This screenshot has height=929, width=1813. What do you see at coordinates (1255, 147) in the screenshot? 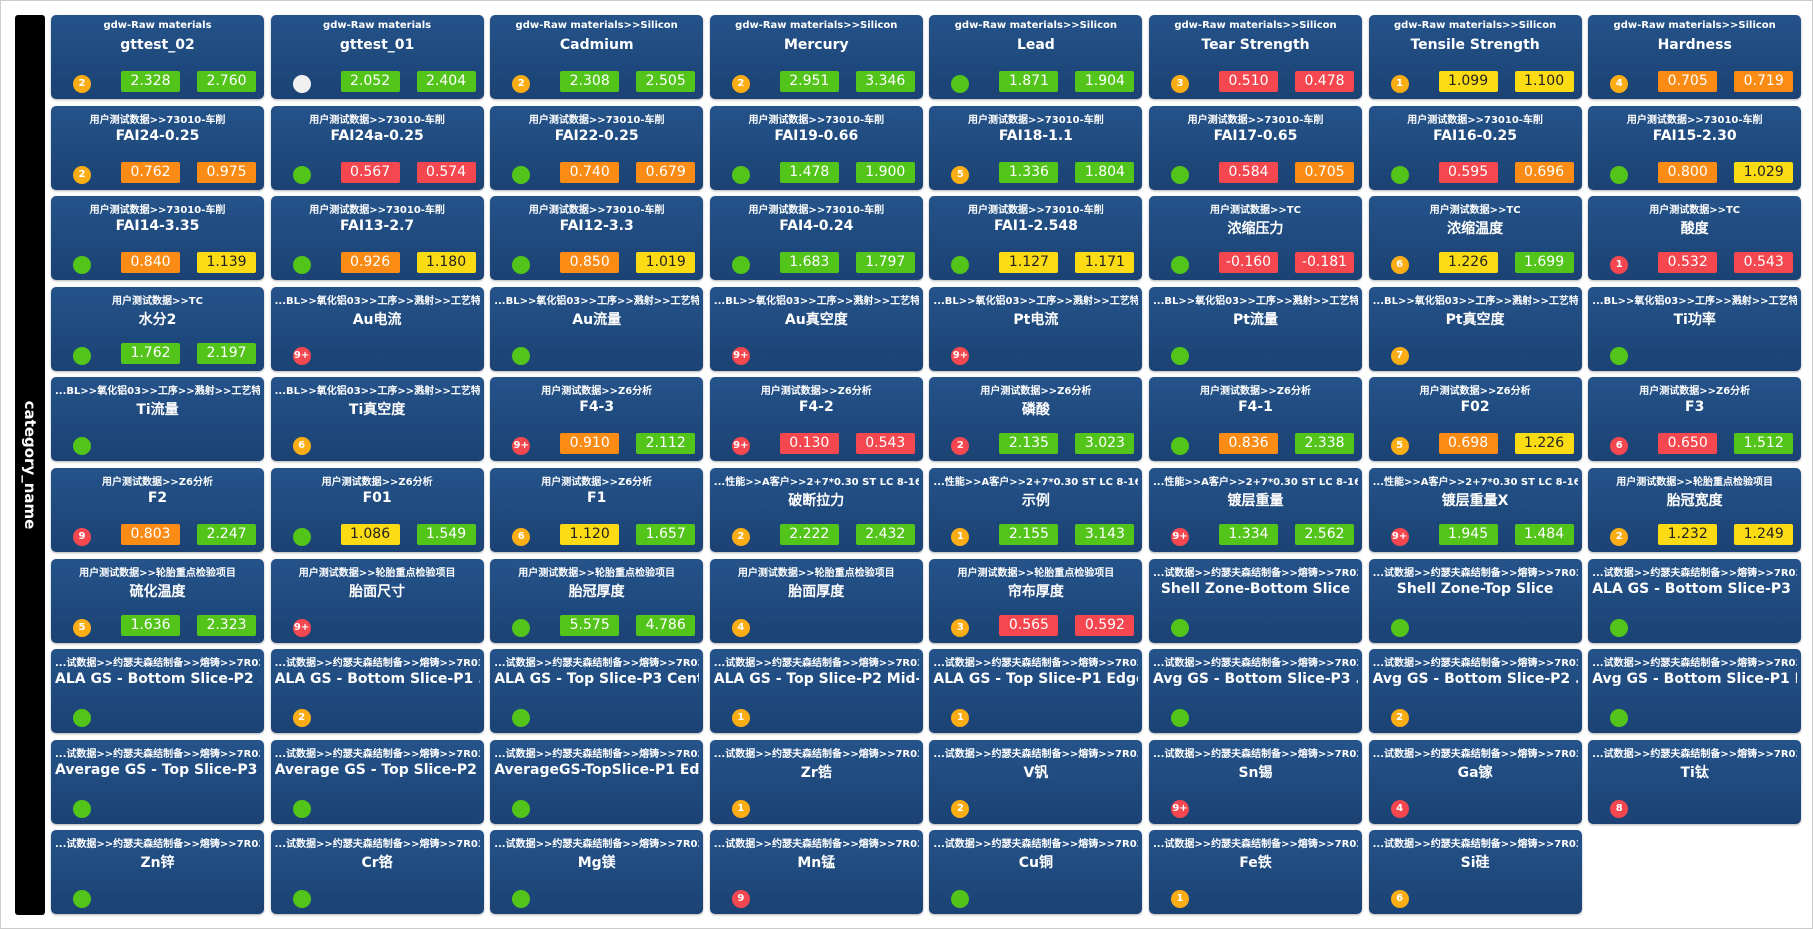
I see `metric-card: 用户测试数据>>73010-车削 FAI17-0.65 0.584 0.705` at bounding box center [1255, 147].